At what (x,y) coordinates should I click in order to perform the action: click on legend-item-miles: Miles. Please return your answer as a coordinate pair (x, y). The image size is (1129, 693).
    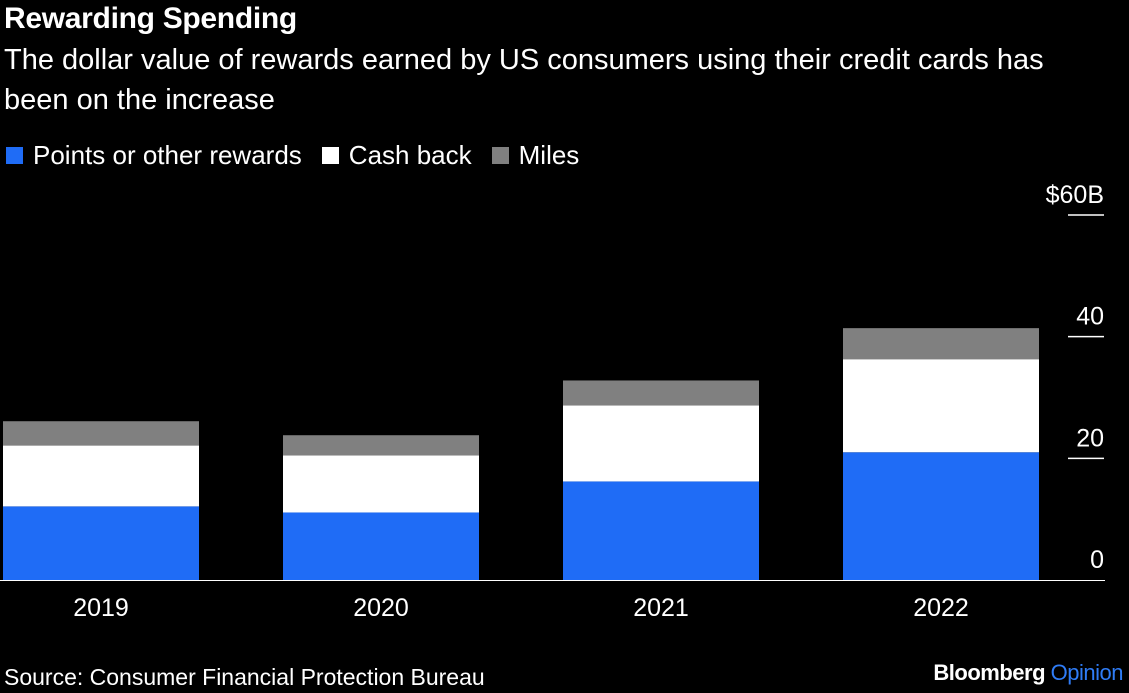
    Looking at the image, I should click on (535, 155).